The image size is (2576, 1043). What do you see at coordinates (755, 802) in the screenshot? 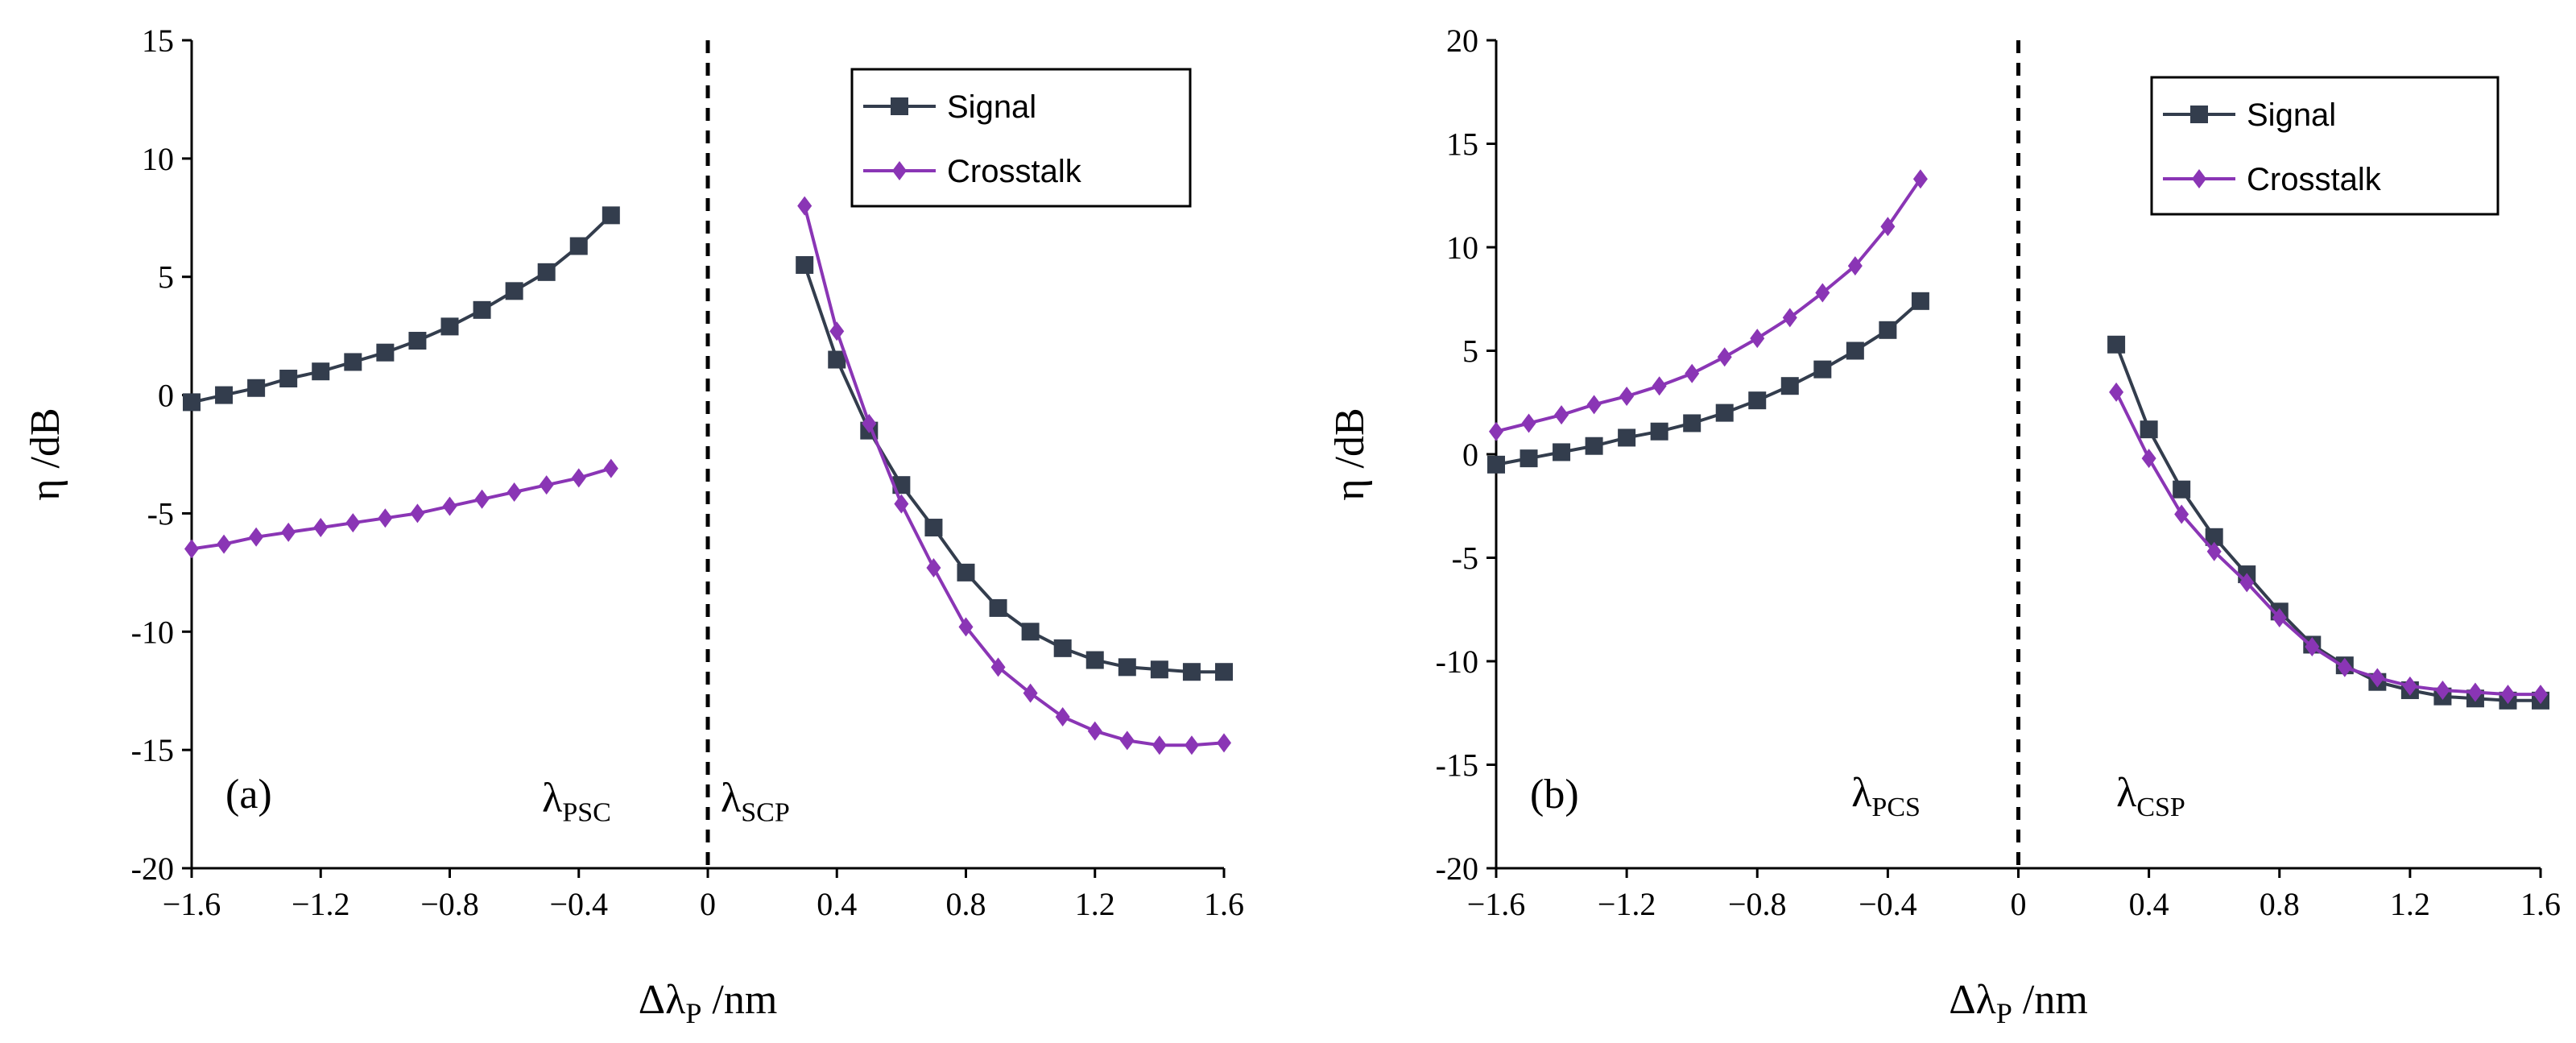
I see `a-region-label-1: λSCP` at bounding box center [755, 802].